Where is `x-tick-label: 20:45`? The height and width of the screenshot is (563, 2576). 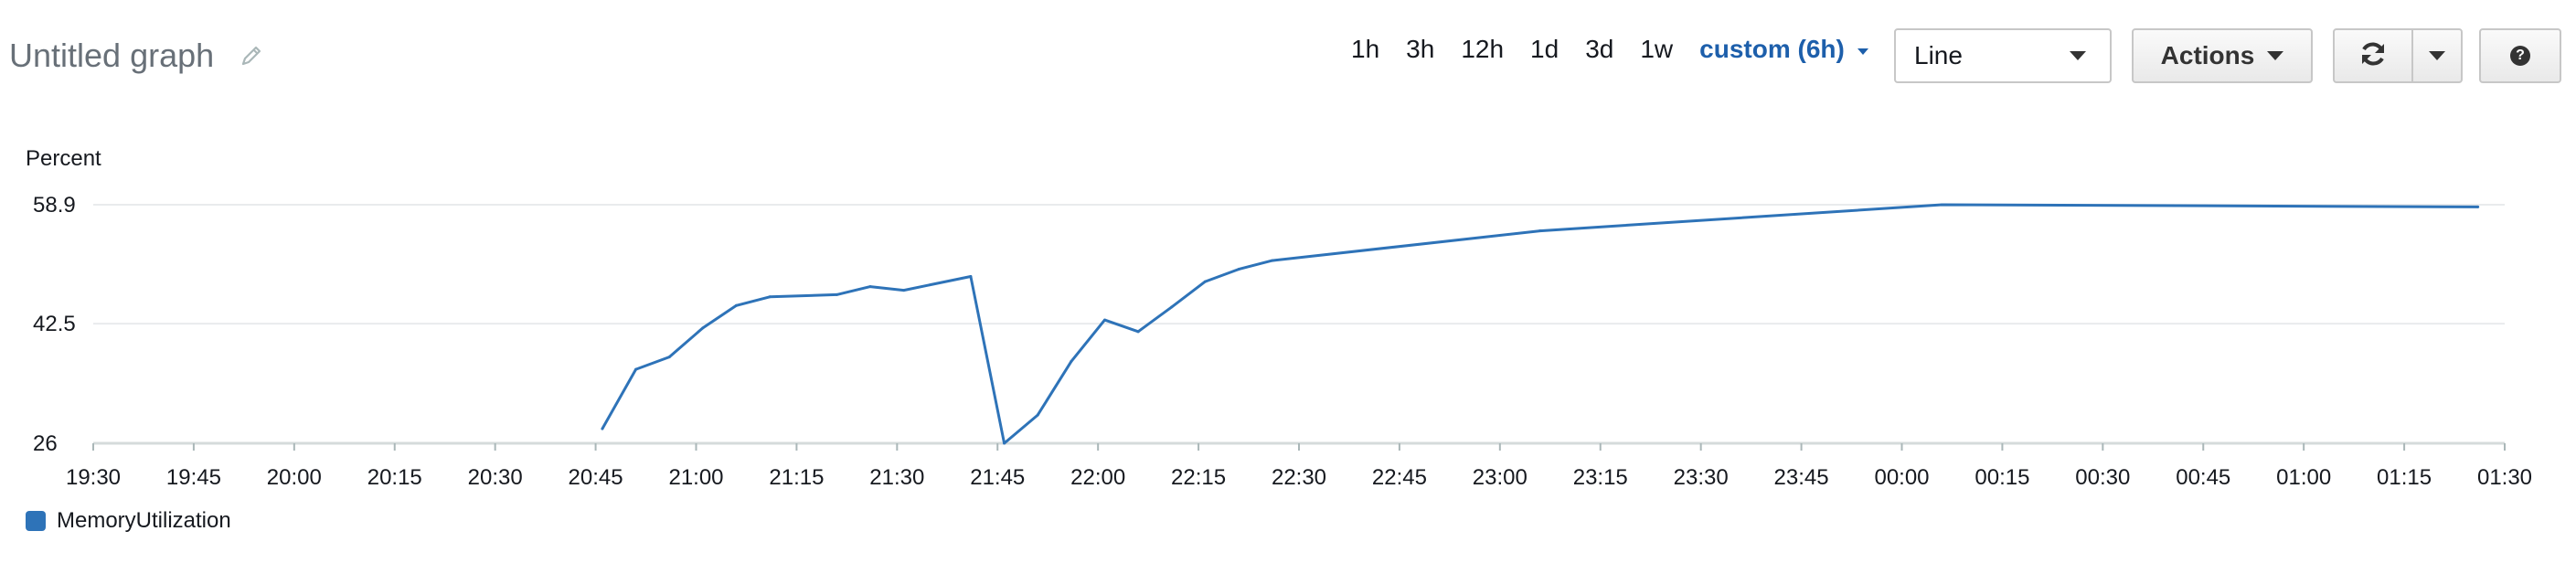
x-tick-label: 20:45 is located at coordinates (596, 477).